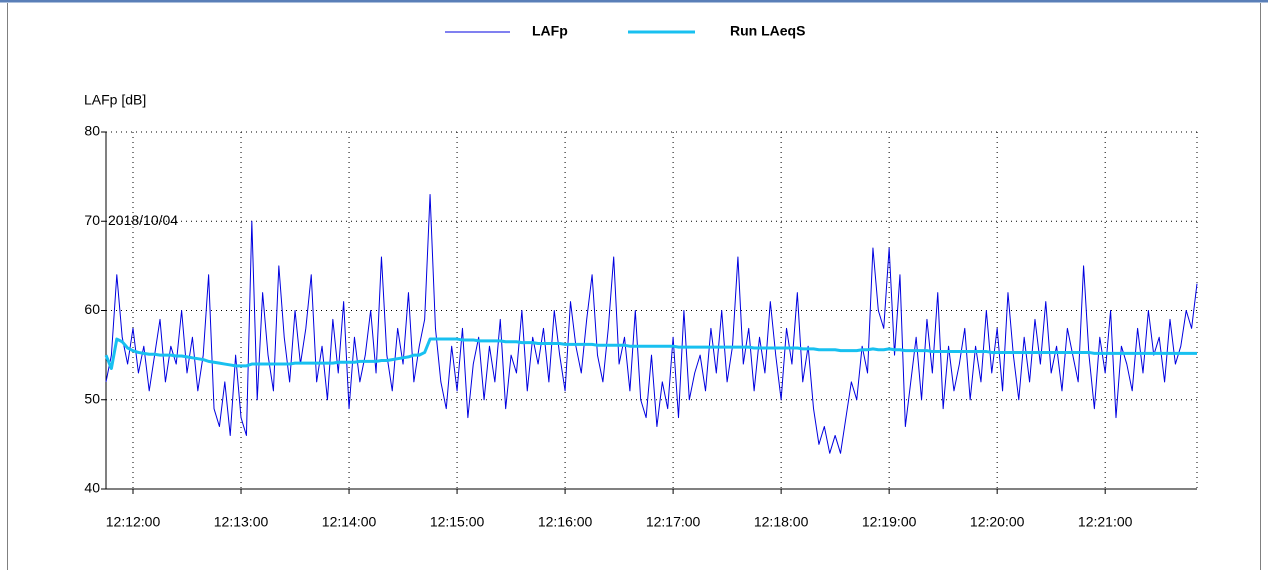 This screenshot has width=1268, height=570. What do you see at coordinates (1105, 522) in the screenshot?
I see `x-tick-label: 12:21:00` at bounding box center [1105, 522].